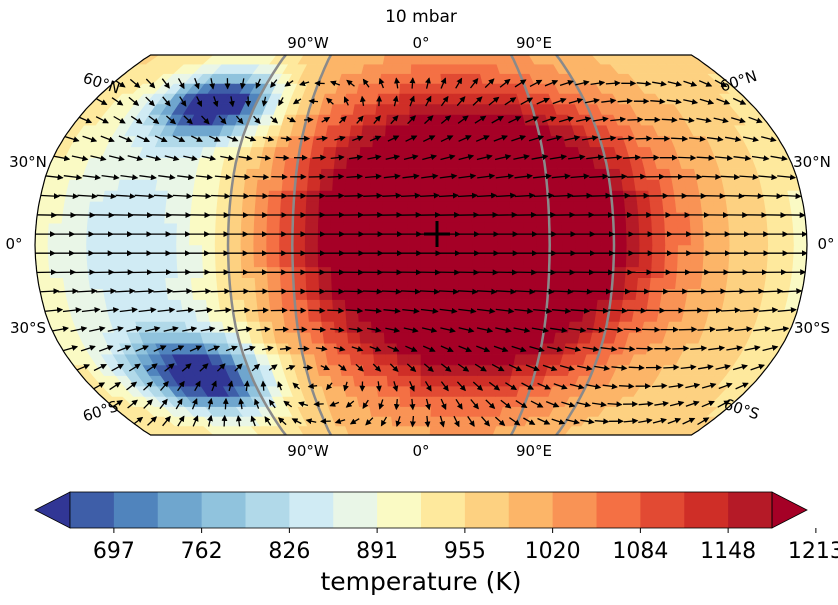  Describe the element at coordinates (28, 328) in the screenshot. I see `lat-label-left-30s: 30°S` at that location.